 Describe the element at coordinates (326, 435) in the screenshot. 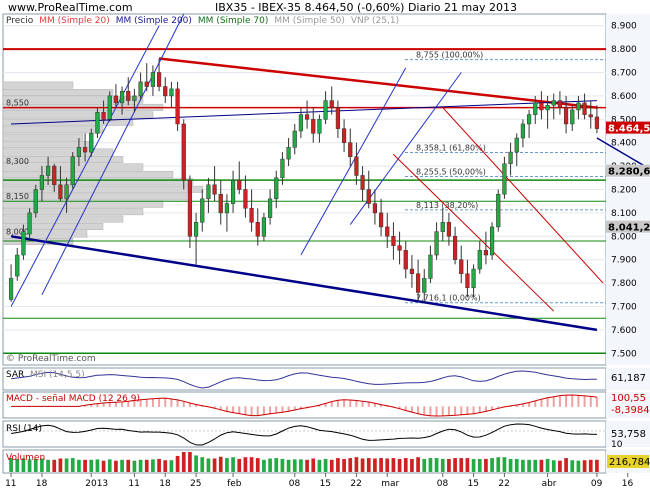

I see `rsi-panel: RSI (14) 53,758 10` at that location.